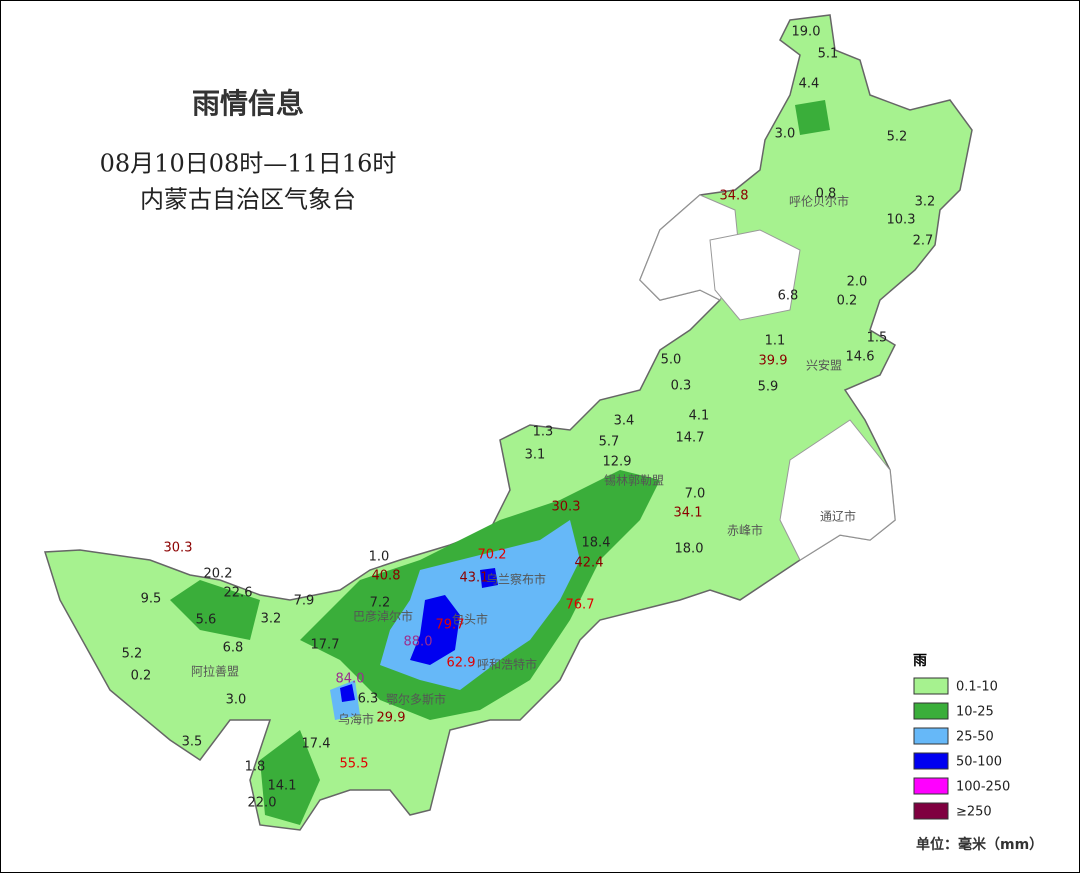  What do you see at coordinates (690, 438) in the screenshot?
I see `station-value: 14.7` at bounding box center [690, 438].